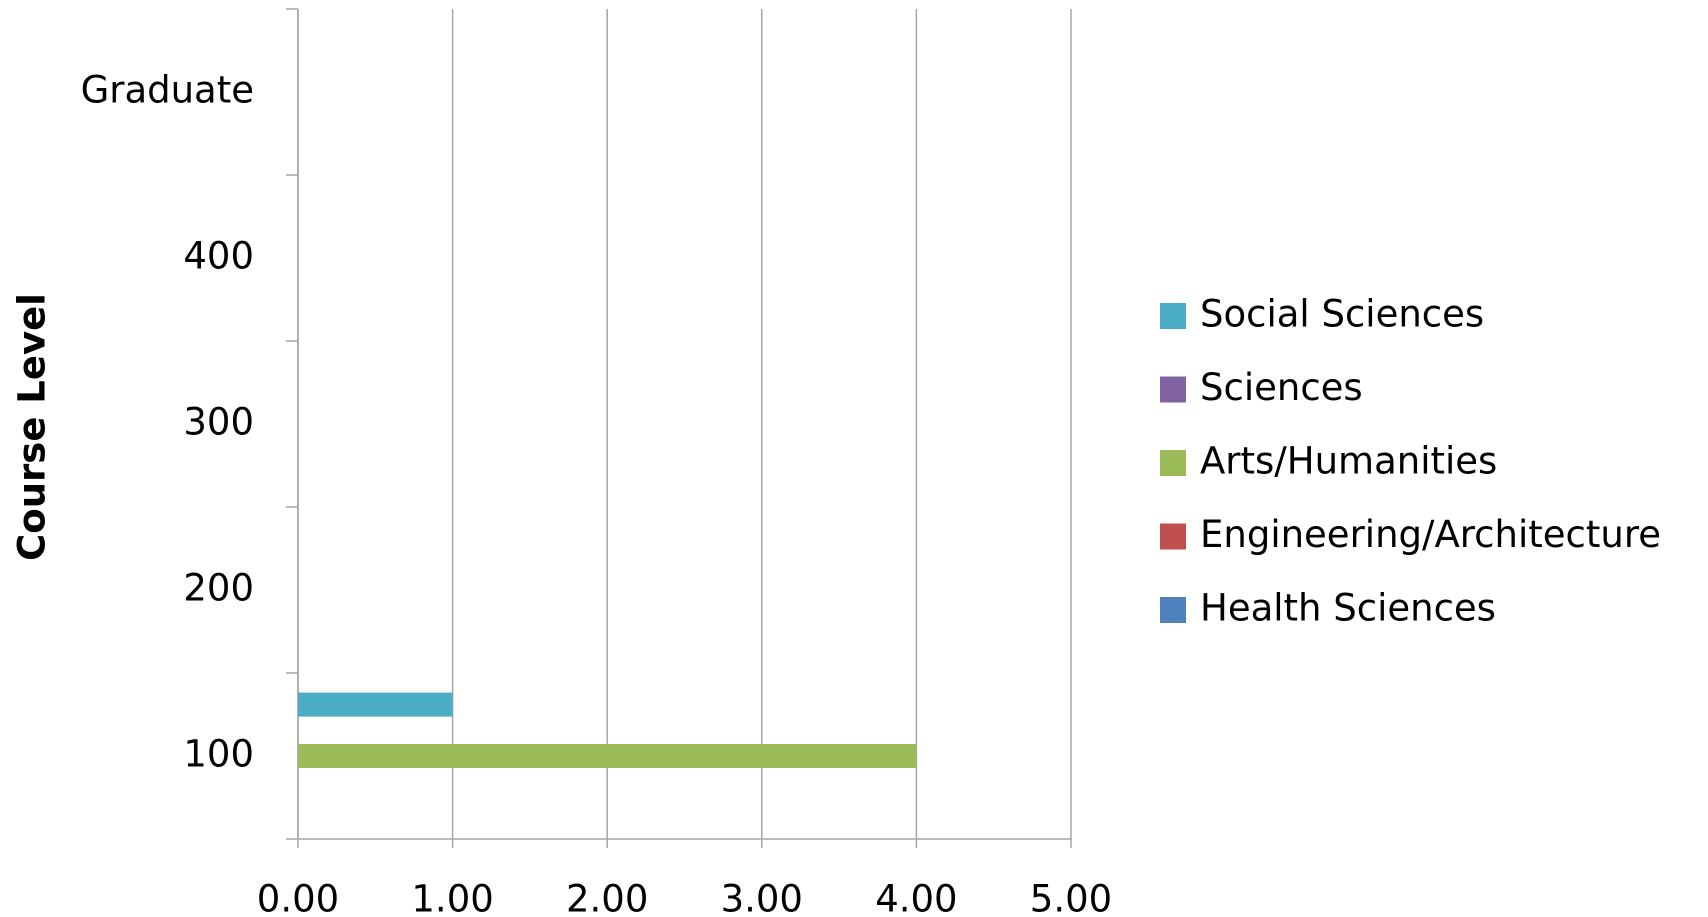 The image size is (1708, 917). What do you see at coordinates (218, 422) in the screenshot?
I see `y-tick-label: 300` at bounding box center [218, 422].